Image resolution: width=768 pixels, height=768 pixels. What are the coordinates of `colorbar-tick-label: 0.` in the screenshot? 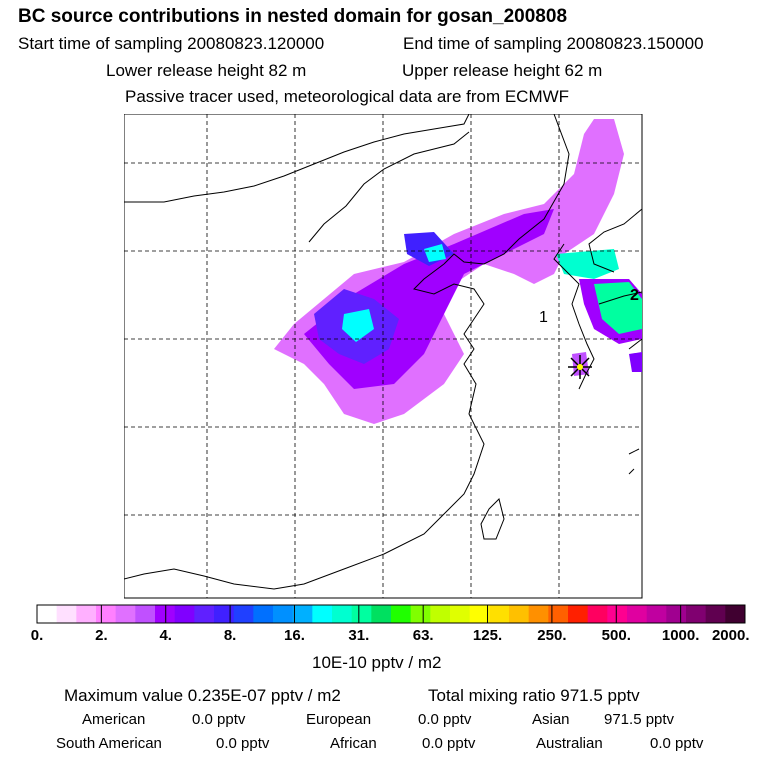 It's located at (37, 635).